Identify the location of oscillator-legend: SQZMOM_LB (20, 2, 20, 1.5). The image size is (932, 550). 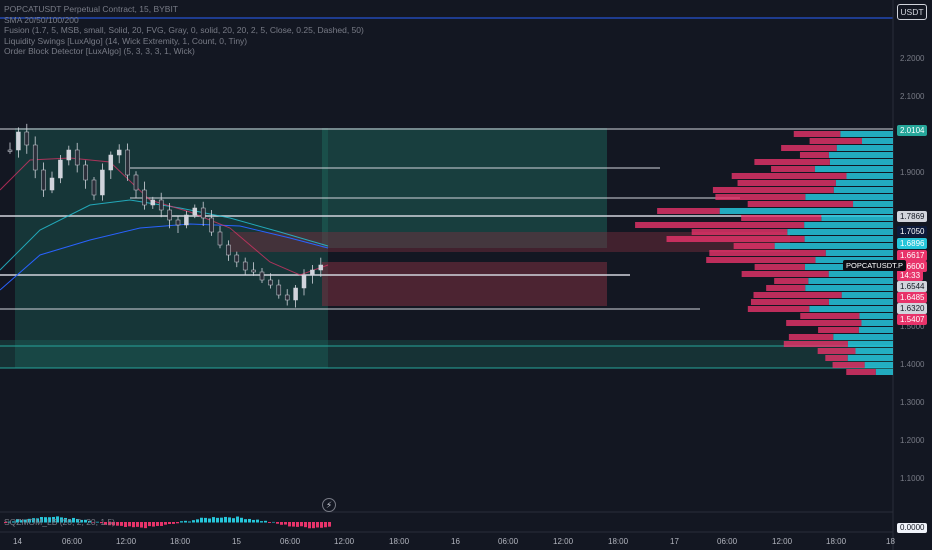
(60, 522).